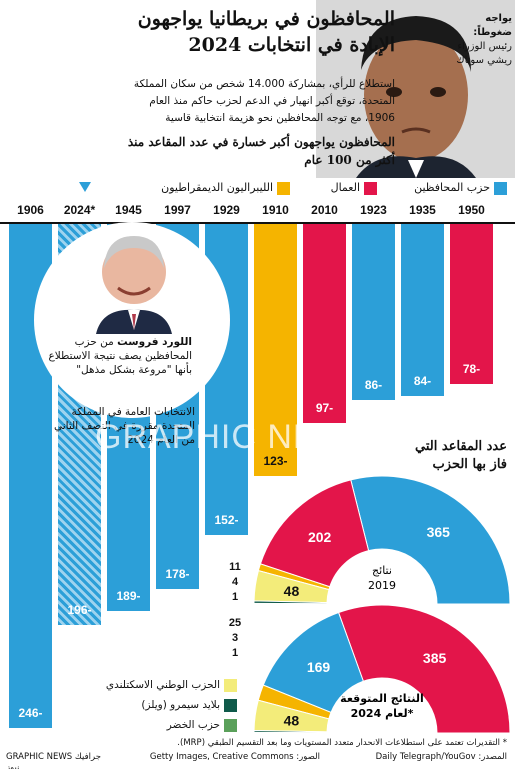 Image resolution: width=515 pixels, height=769 pixels. I want to click on year-label-1929: 1929, so click(226, 210).